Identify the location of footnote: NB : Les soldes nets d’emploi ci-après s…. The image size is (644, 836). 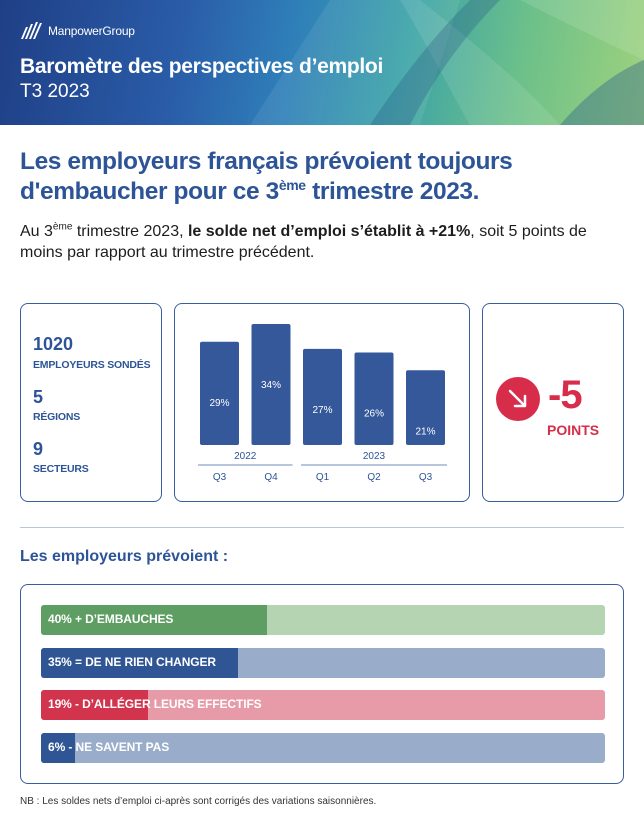
(198, 801).